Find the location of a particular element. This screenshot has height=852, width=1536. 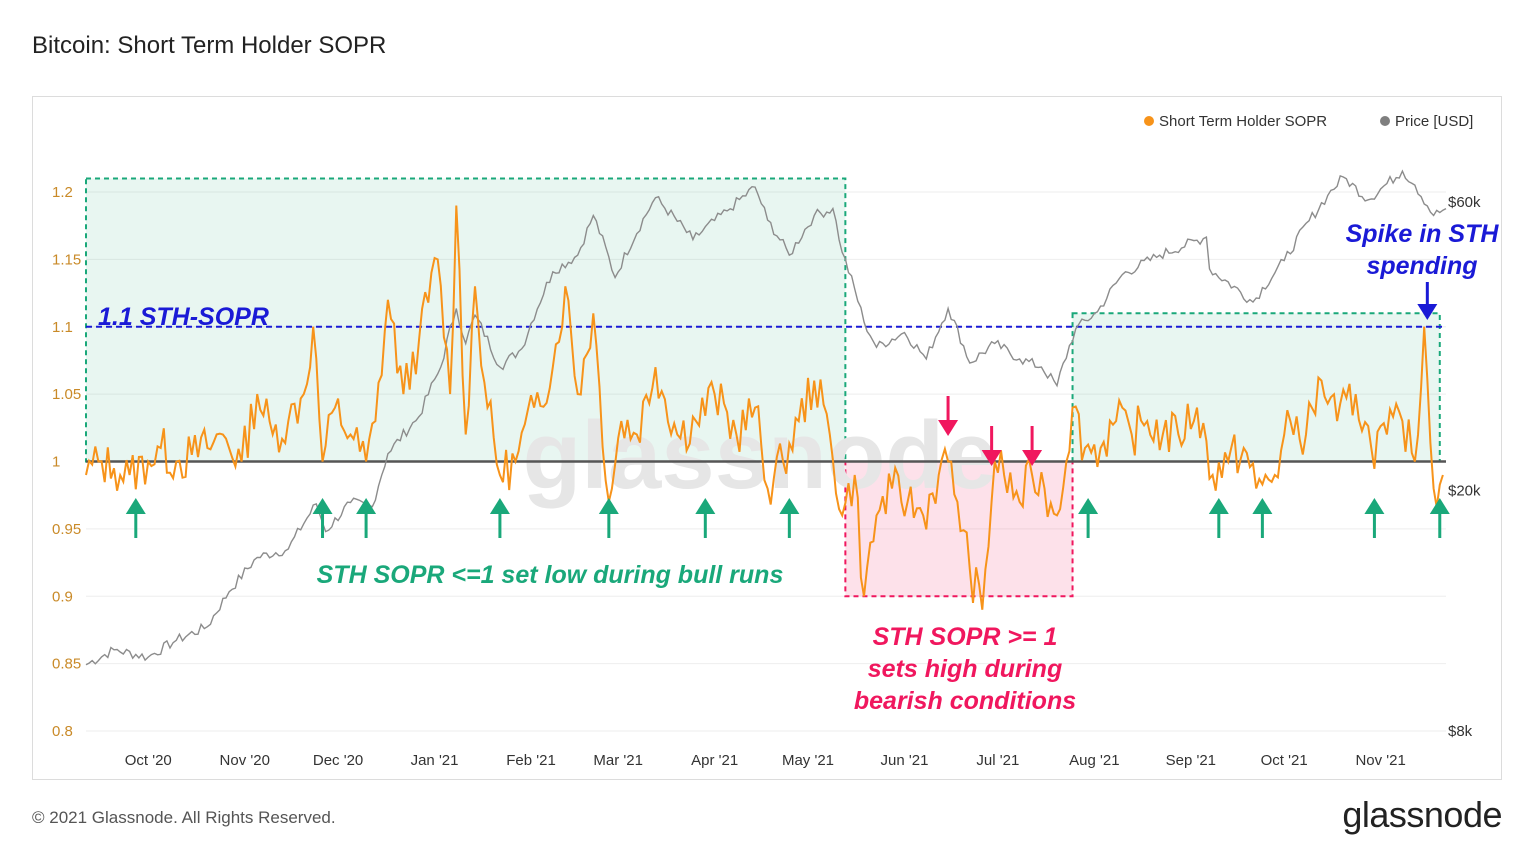

x-tick-label: Jan '21 is located at coordinates (435, 760).